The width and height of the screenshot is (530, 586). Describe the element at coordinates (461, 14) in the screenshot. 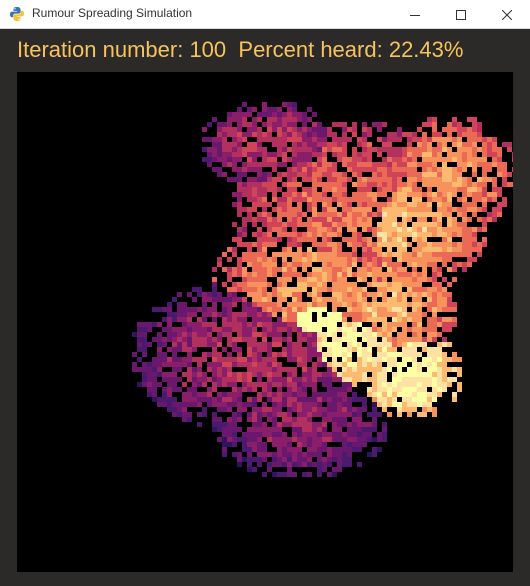

I see `maximize-button` at that location.